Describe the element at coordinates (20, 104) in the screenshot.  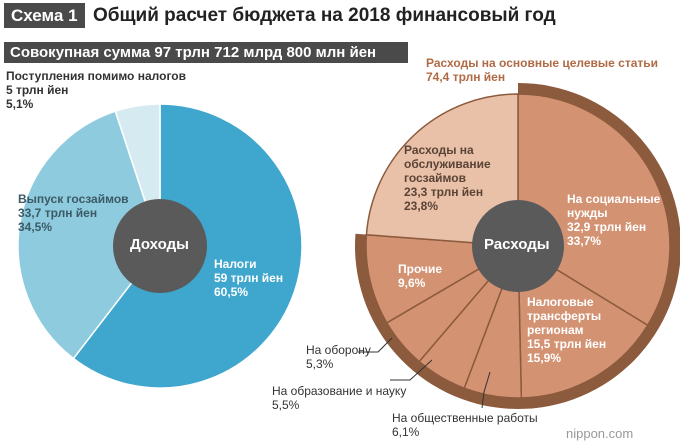
I see `other-revenue-percent: 5,1%` at that location.